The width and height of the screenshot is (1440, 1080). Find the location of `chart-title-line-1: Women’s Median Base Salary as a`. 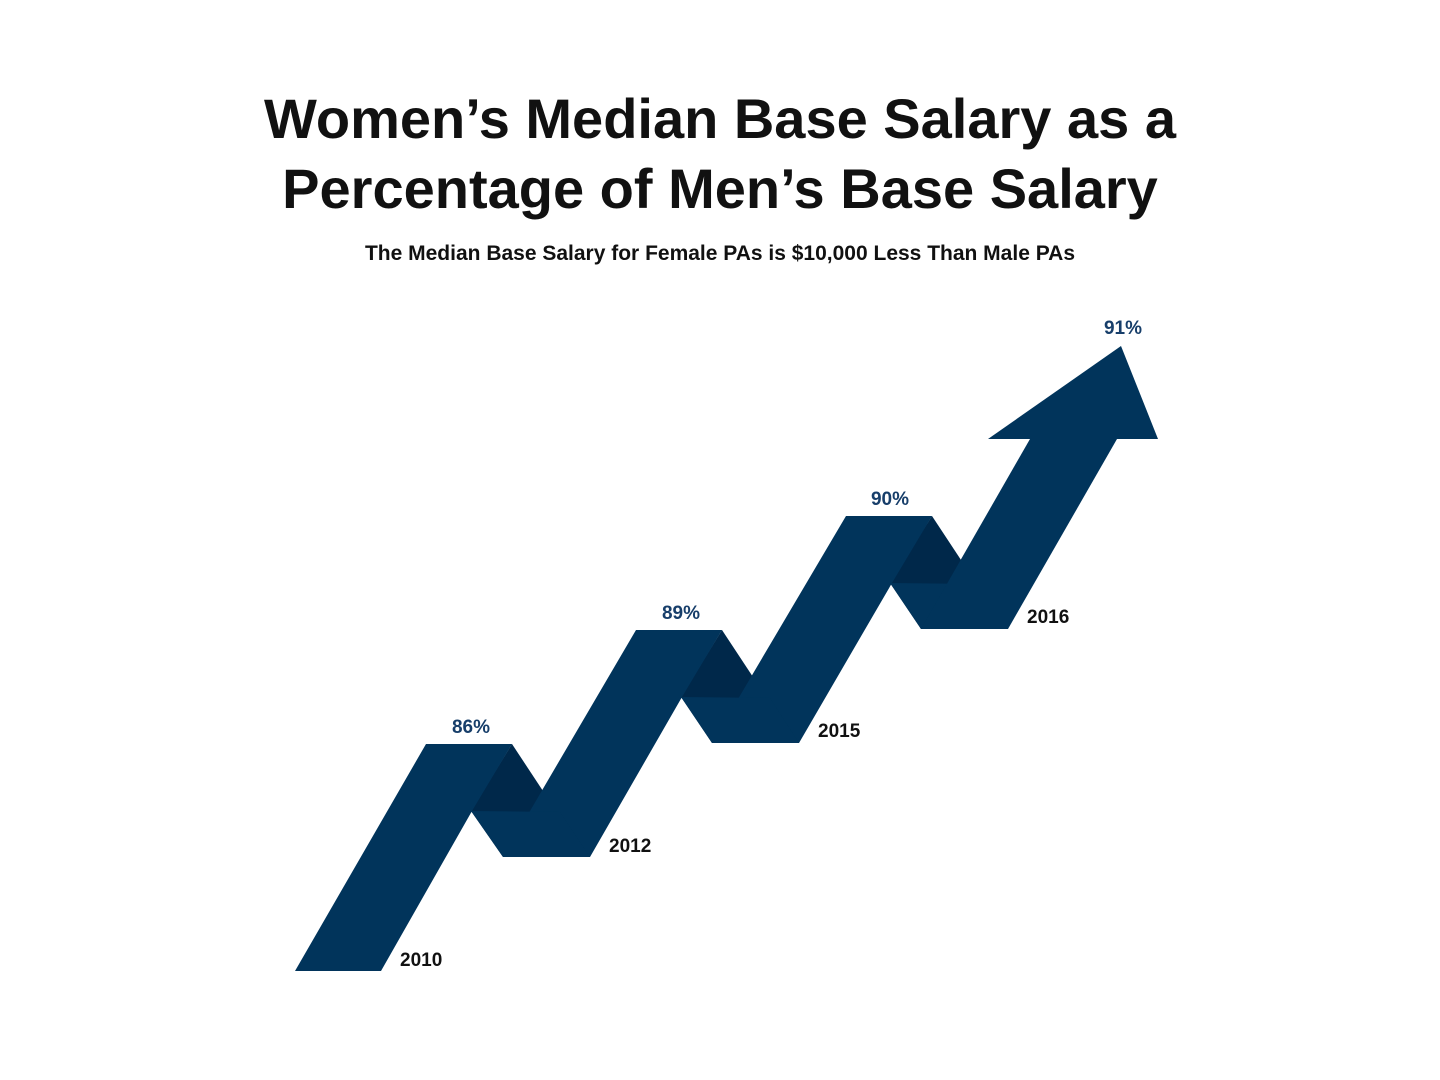

chart-title-line-1: Women’s Median Base Salary as a is located at coordinates (720, 118).